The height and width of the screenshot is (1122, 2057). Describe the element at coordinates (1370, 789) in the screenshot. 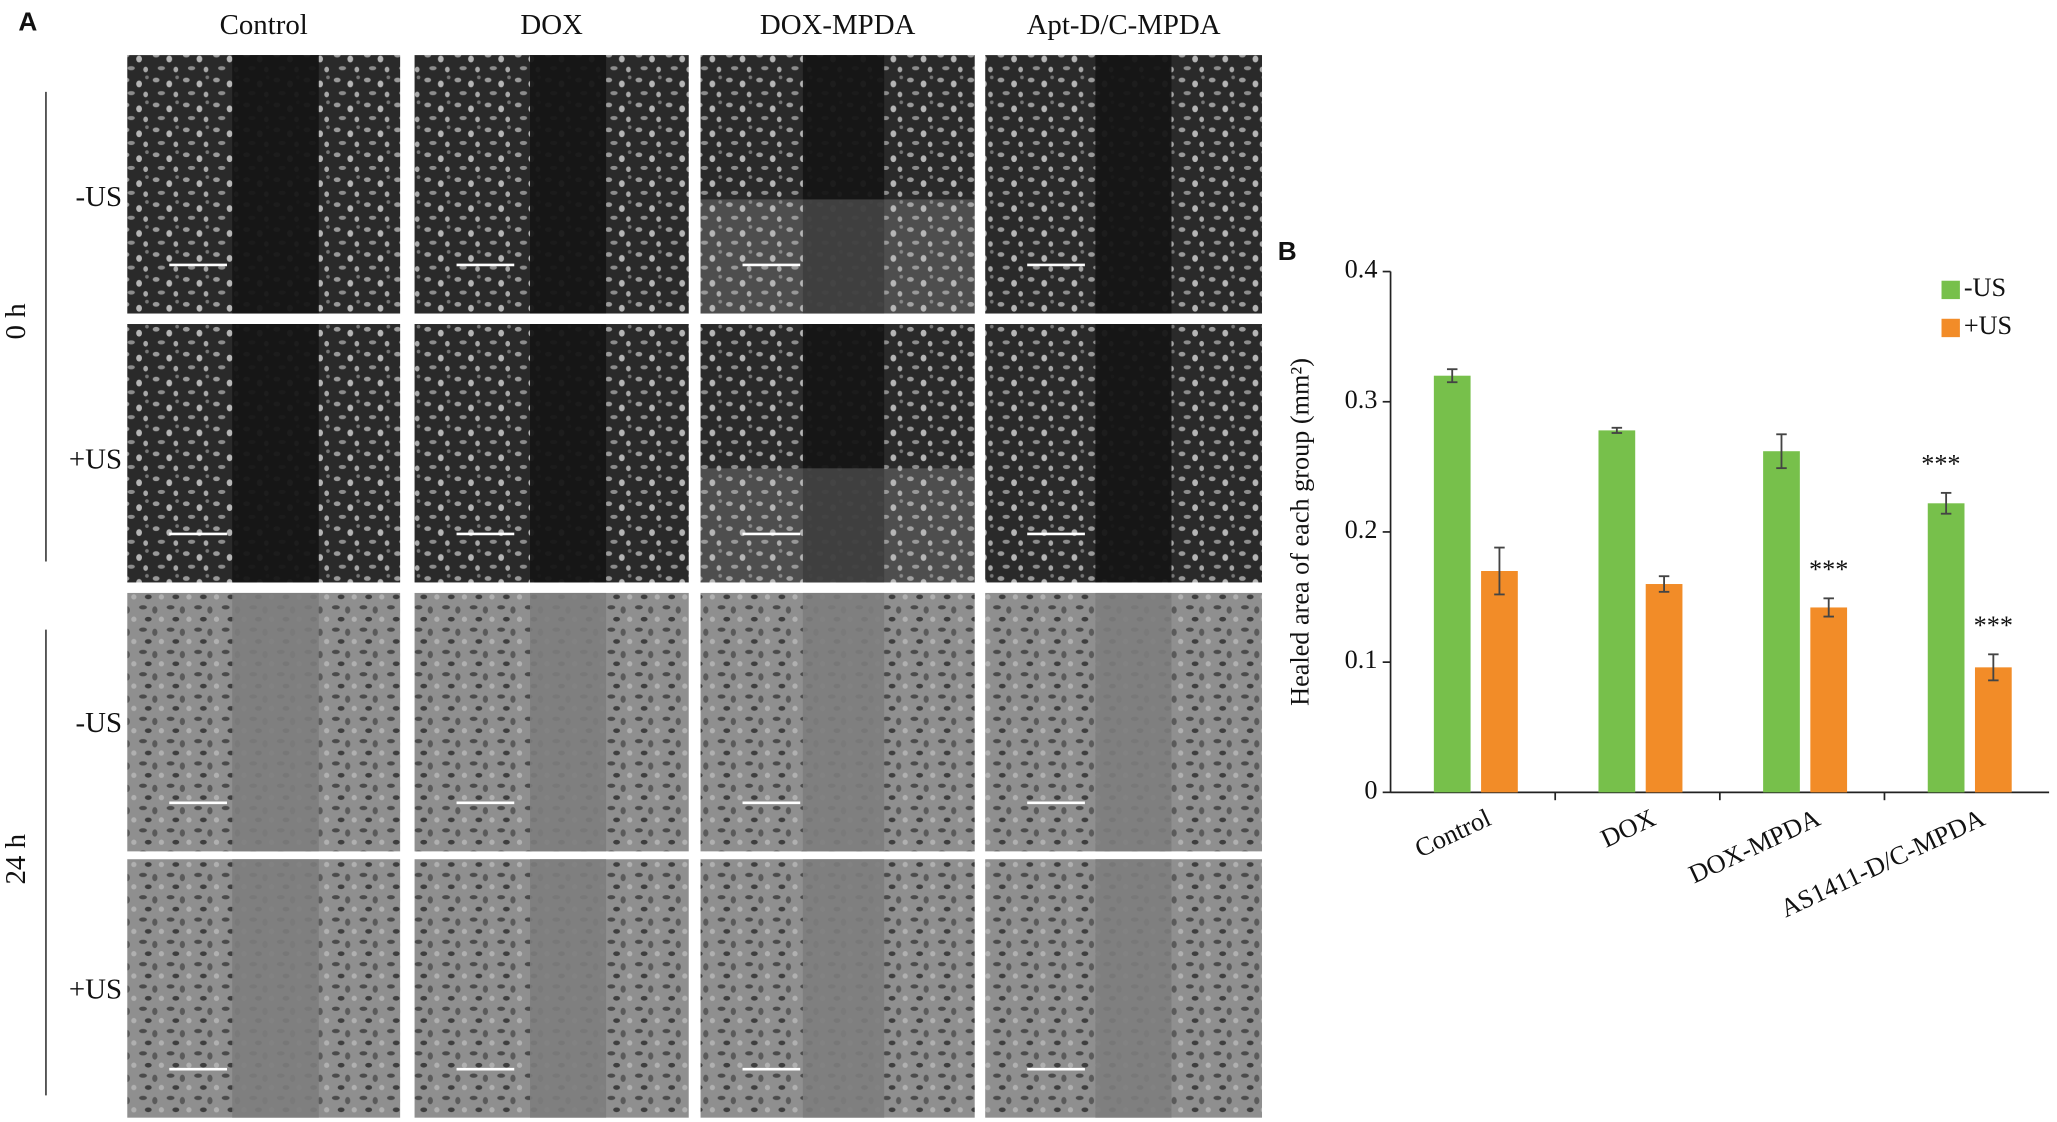

I see `y-tick-label: 0` at that location.